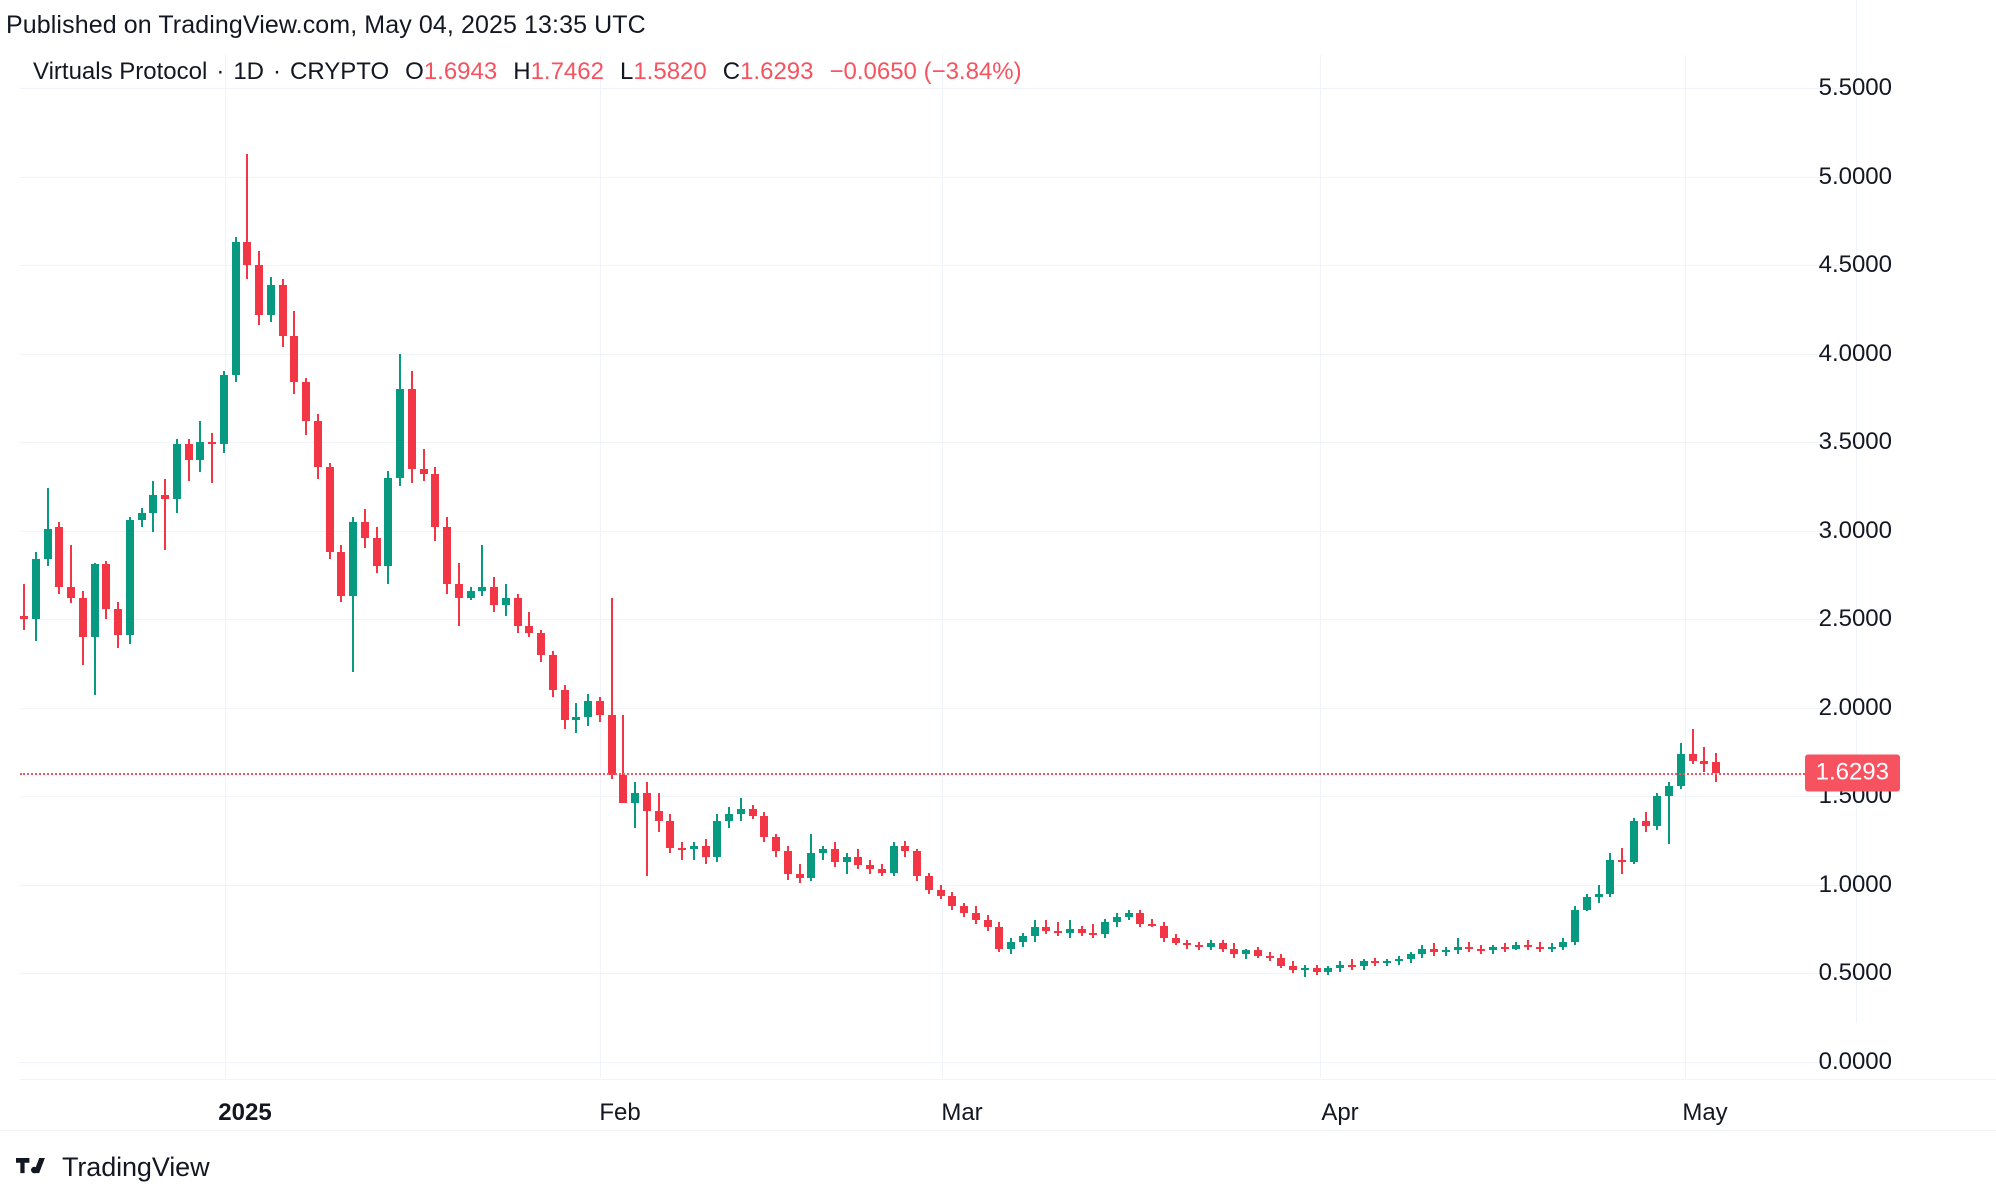 The image size is (1996, 1198). What do you see at coordinates (1855, 618) in the screenshot?
I see `price-axis-label: 2.5000` at bounding box center [1855, 618].